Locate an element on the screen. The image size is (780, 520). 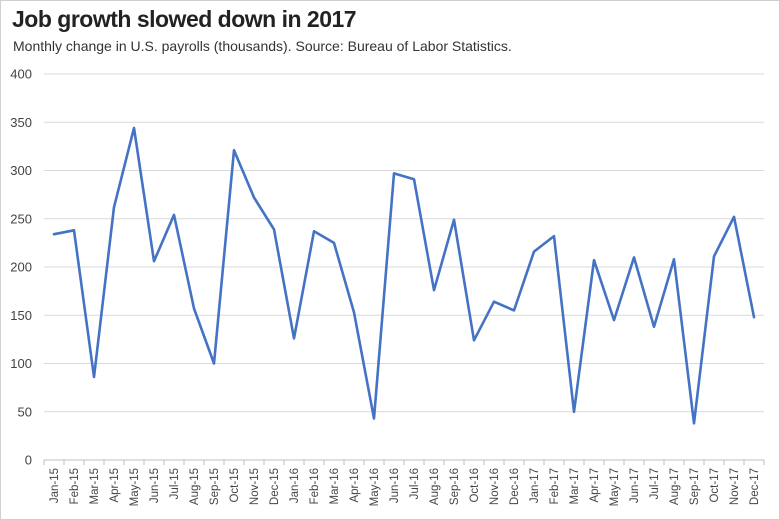
y-tick-label: 250 is located at coordinates (21, 218).